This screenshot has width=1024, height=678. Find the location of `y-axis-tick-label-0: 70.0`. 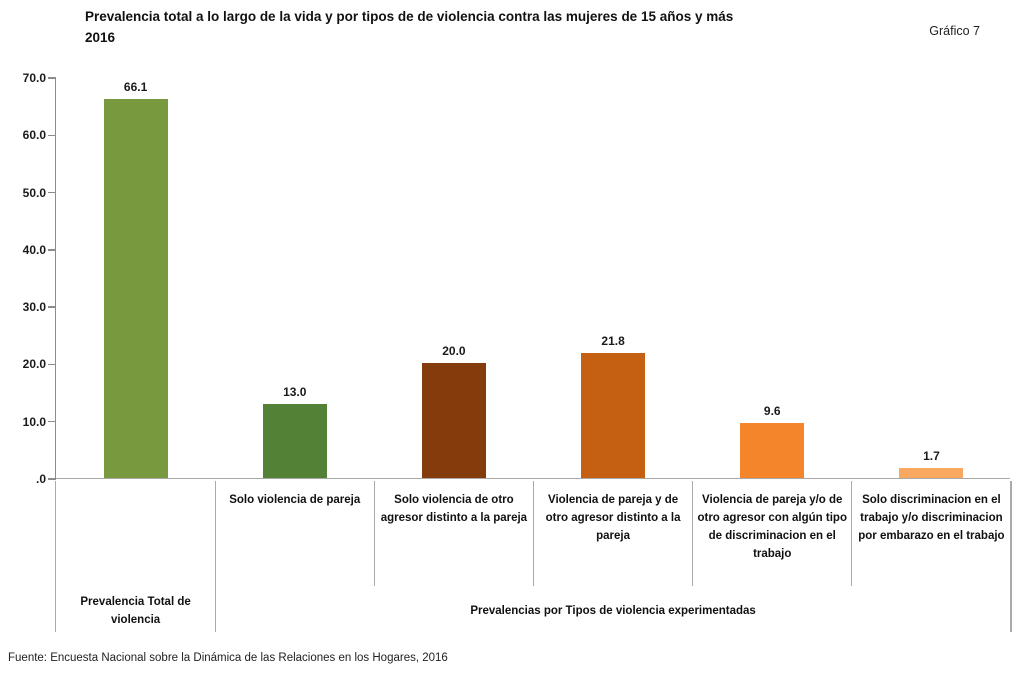

y-axis-tick-label-0: 70.0 is located at coordinates (34, 78).